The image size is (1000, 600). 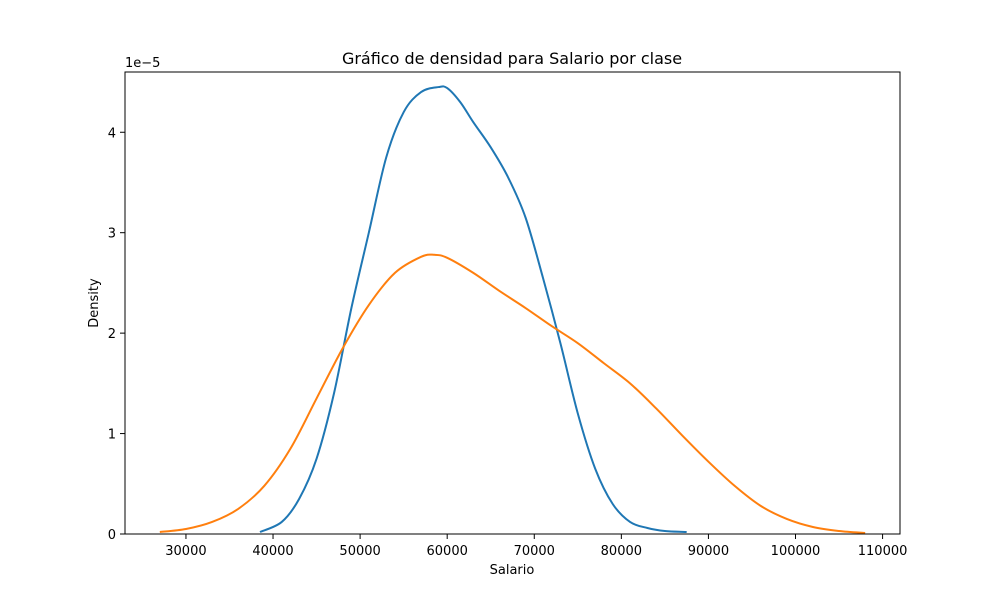 What do you see at coordinates (94, 303) in the screenshot?
I see `y-axis-label: Density` at bounding box center [94, 303].